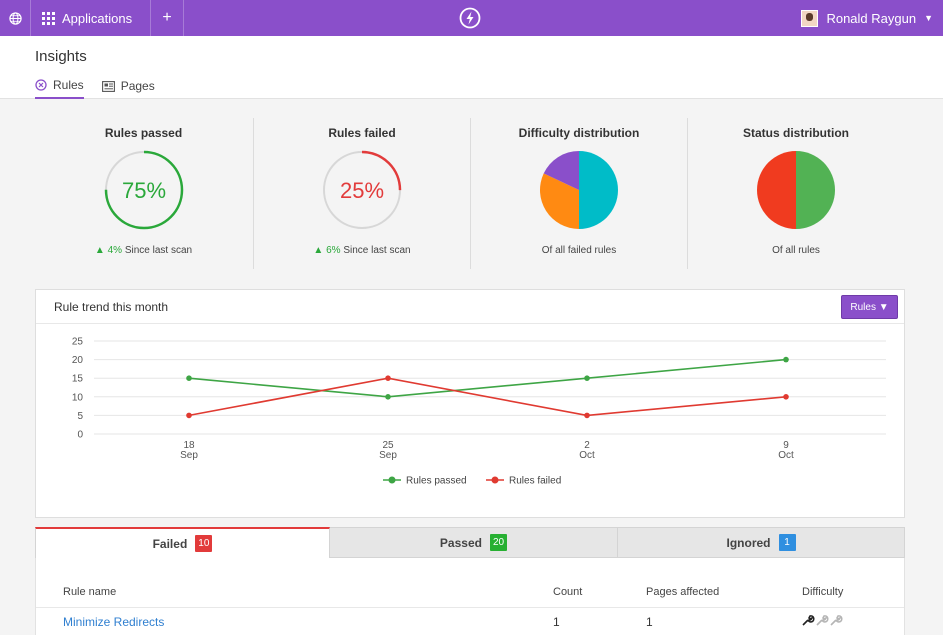 The height and width of the screenshot is (635, 943). I want to click on rule-status-tabs: Failed 10 Passed 20 Ignored 1, so click(470, 542).